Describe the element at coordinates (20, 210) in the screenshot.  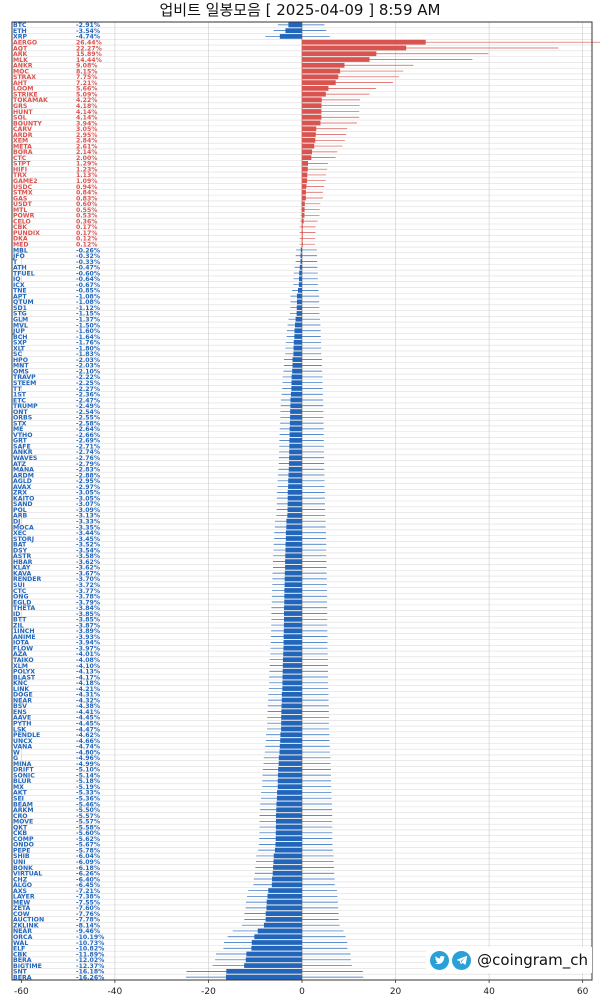
I see `symbol-label: MTL` at that location.